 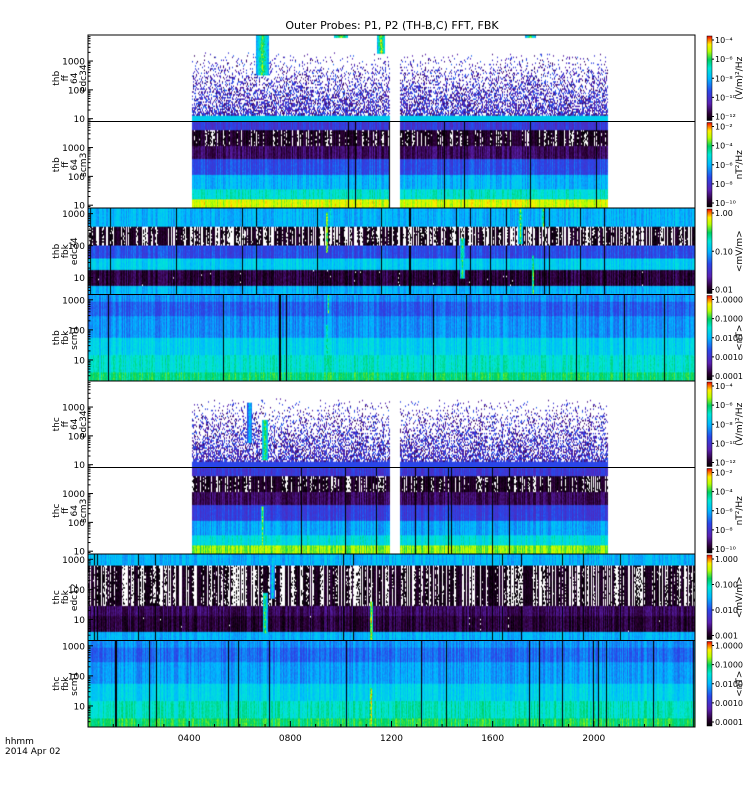 I want to click on x-tick-label: 0800, so click(x=290, y=739).